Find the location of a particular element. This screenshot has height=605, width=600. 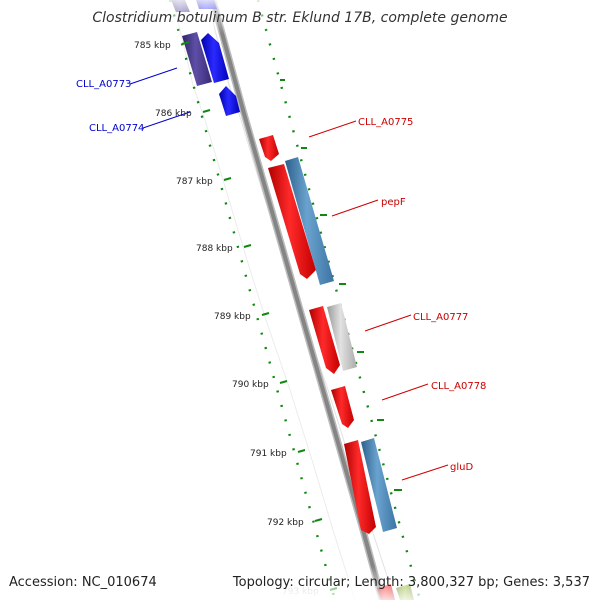

tick-label: 788 kbp is located at coordinates (214, 249).